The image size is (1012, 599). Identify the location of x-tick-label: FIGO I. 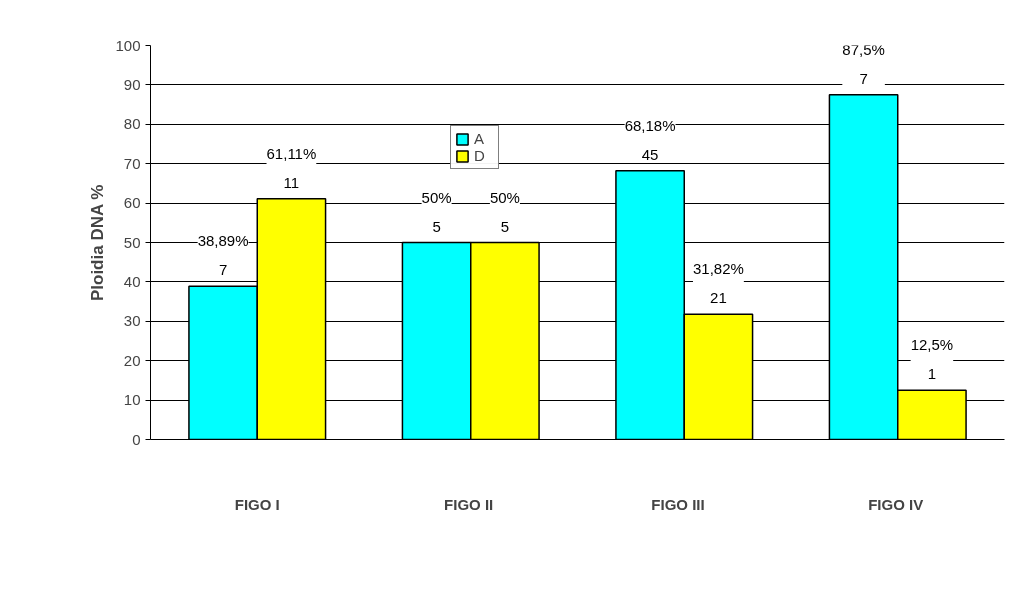
(257, 504).